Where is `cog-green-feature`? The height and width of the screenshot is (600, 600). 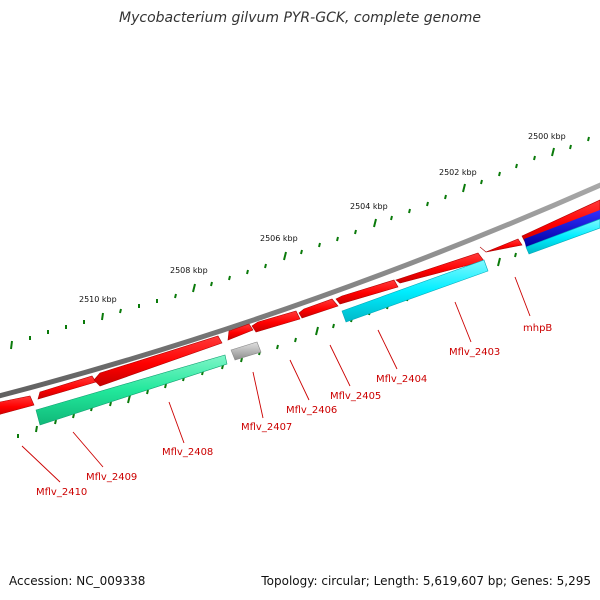
cog-green-feature is located at coordinates (131, 390).